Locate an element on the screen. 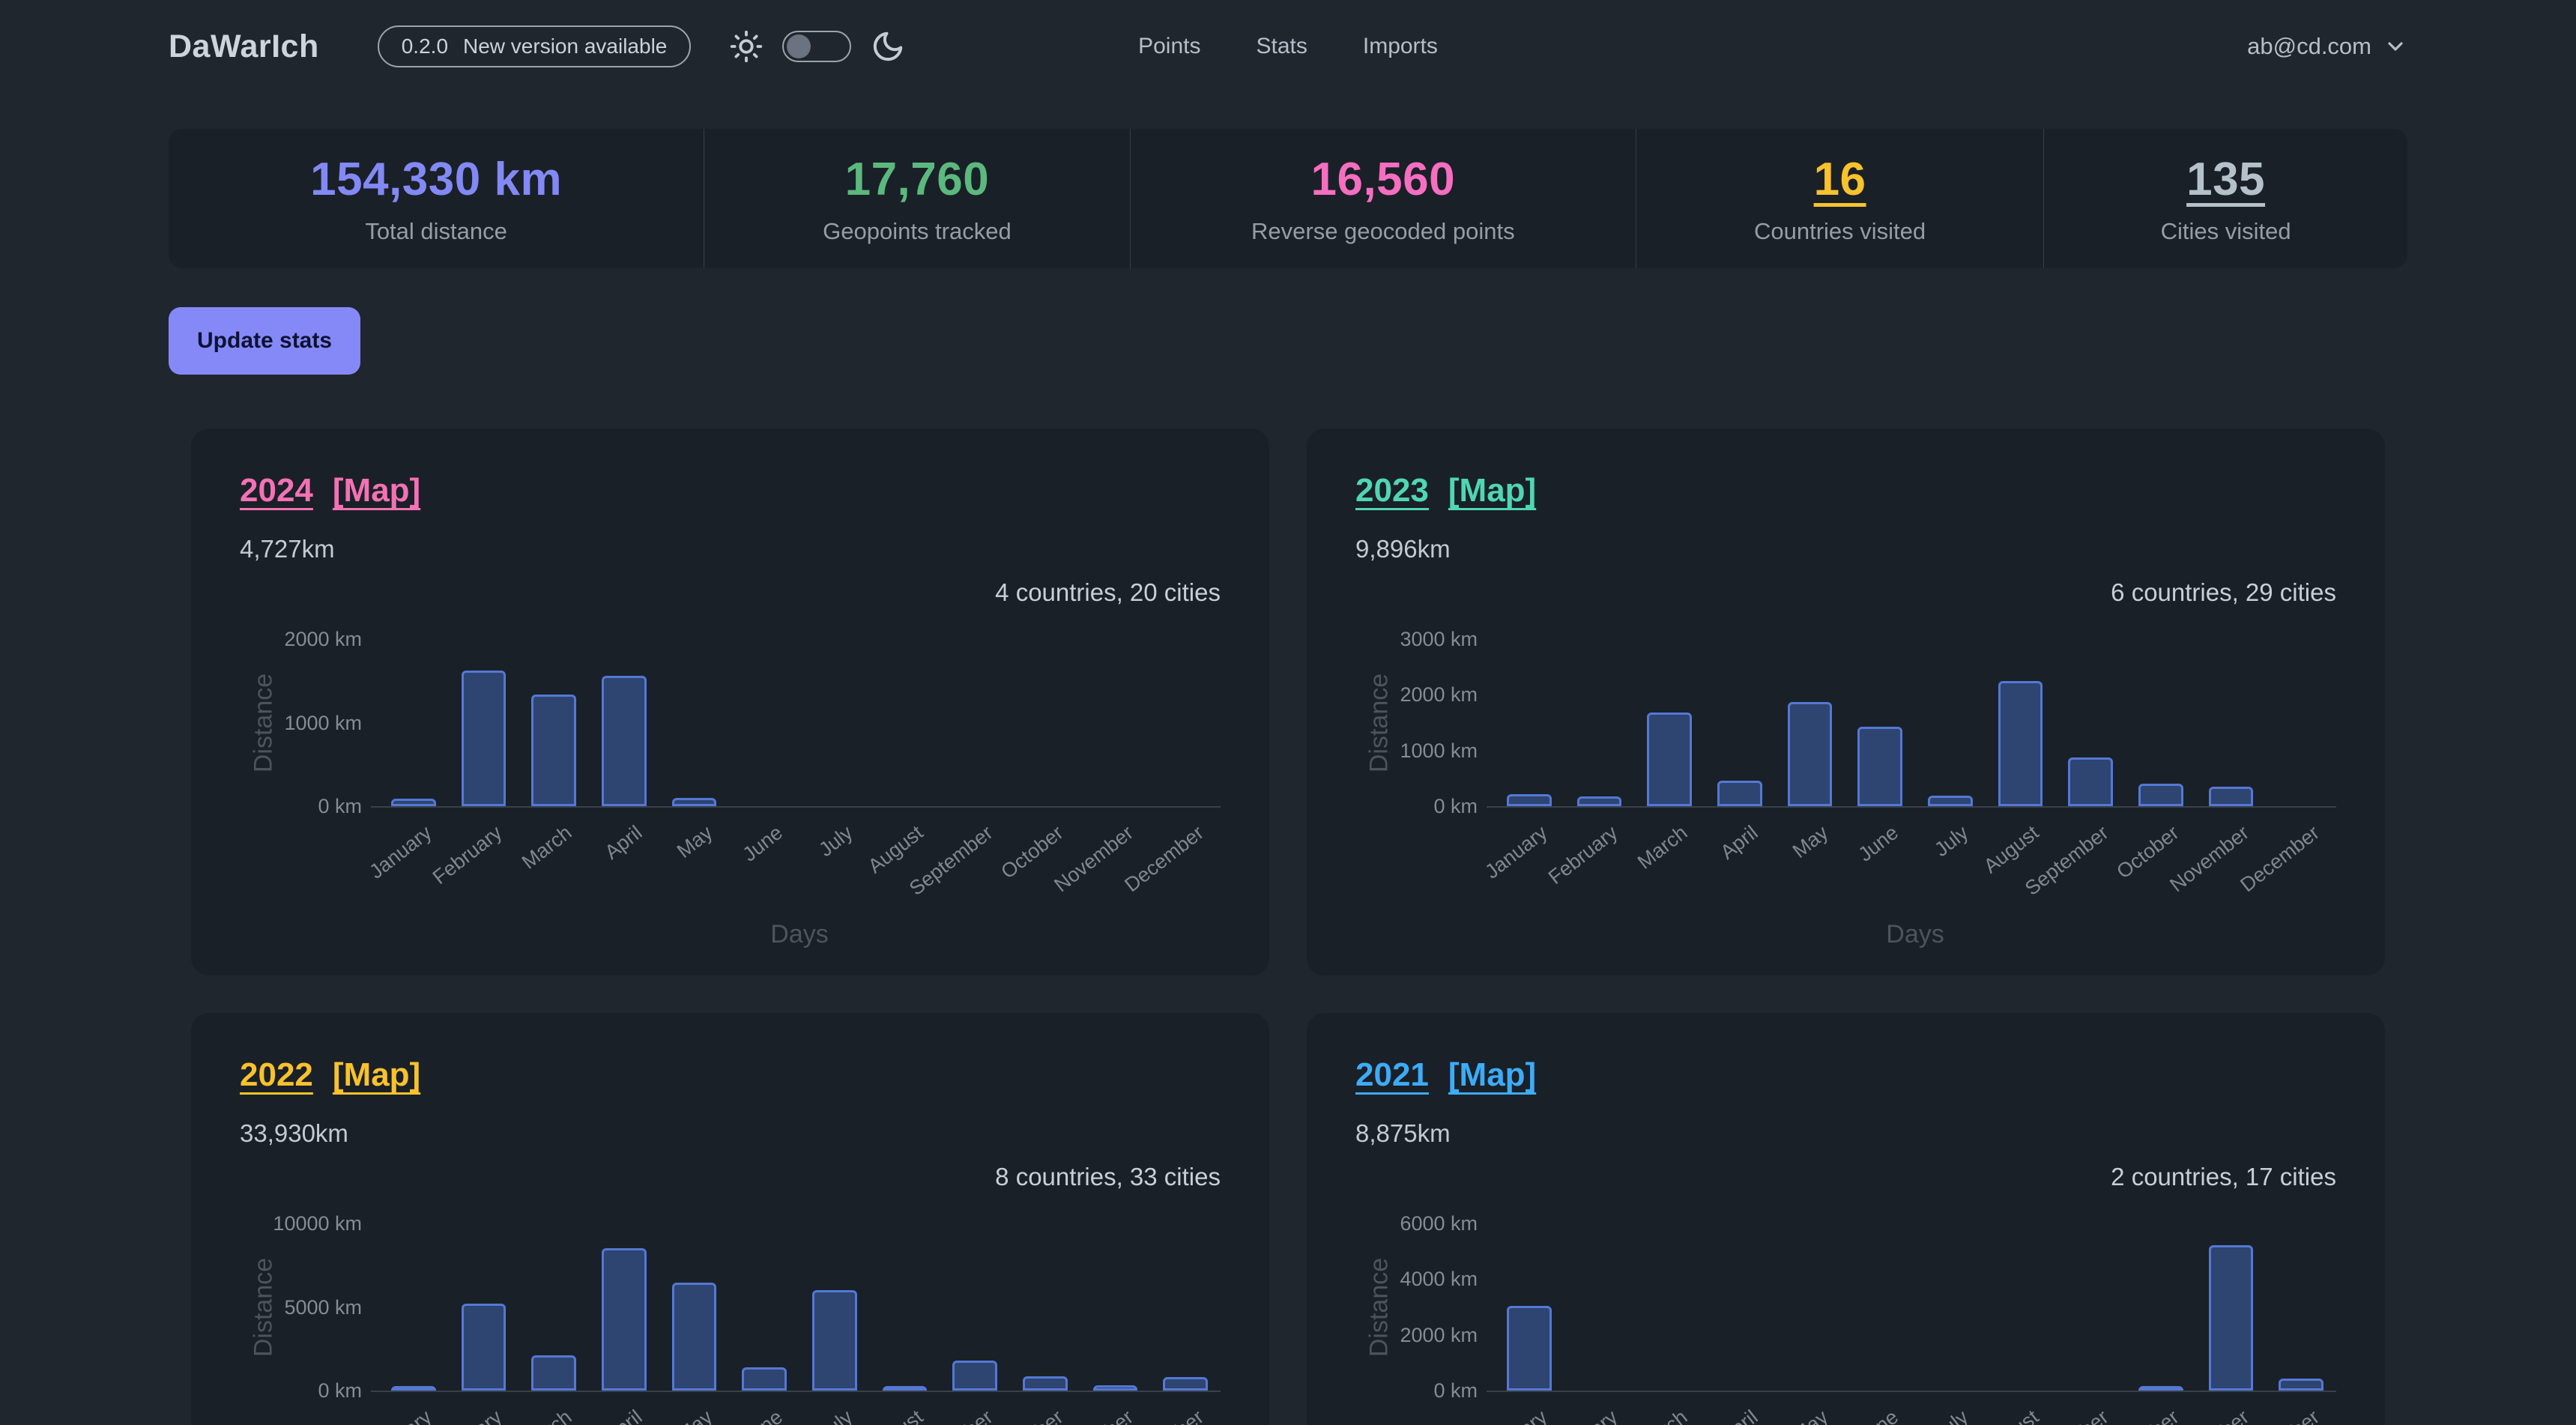  account-menu: ab@cd.com is located at coordinates (2327, 46).